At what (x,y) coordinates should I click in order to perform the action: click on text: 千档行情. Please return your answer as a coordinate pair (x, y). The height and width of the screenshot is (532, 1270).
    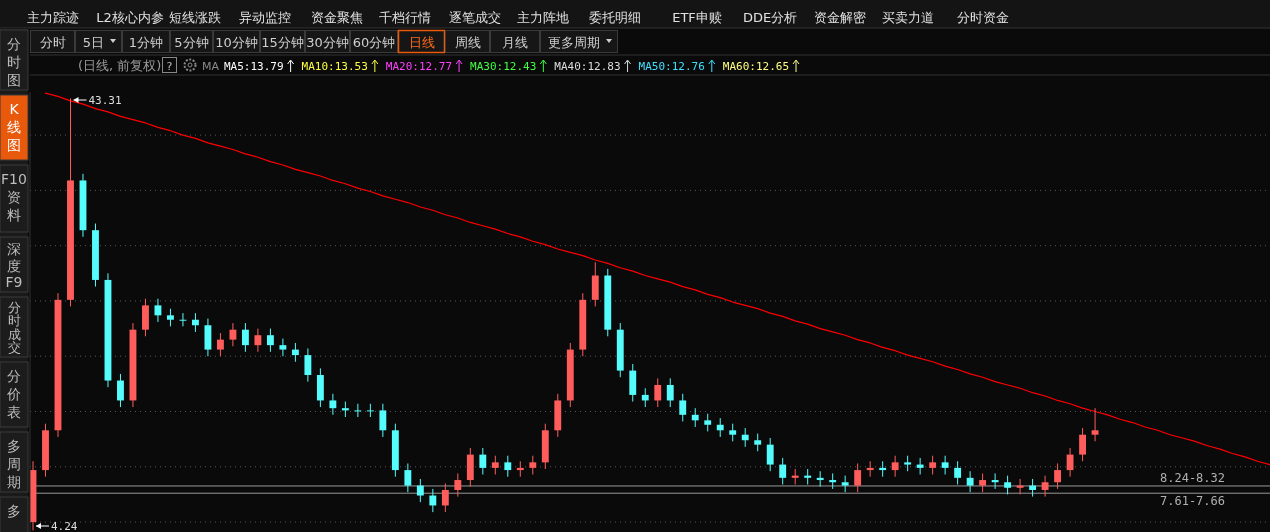
    Looking at the image, I should click on (405, 17).